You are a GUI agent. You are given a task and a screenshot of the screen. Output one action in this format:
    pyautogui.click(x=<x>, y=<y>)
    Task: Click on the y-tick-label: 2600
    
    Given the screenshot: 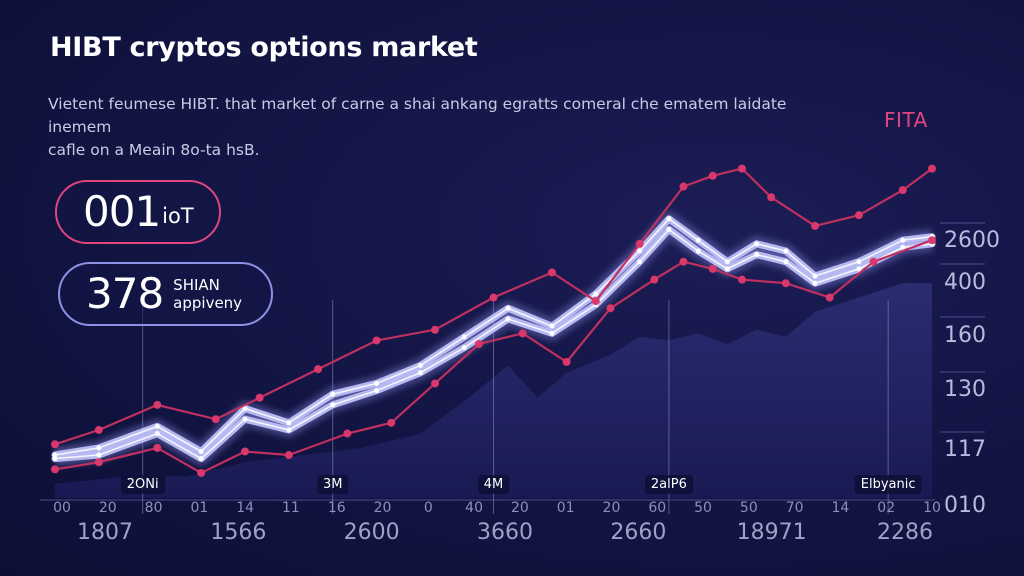 What is the action you would take?
    pyautogui.click(x=972, y=240)
    